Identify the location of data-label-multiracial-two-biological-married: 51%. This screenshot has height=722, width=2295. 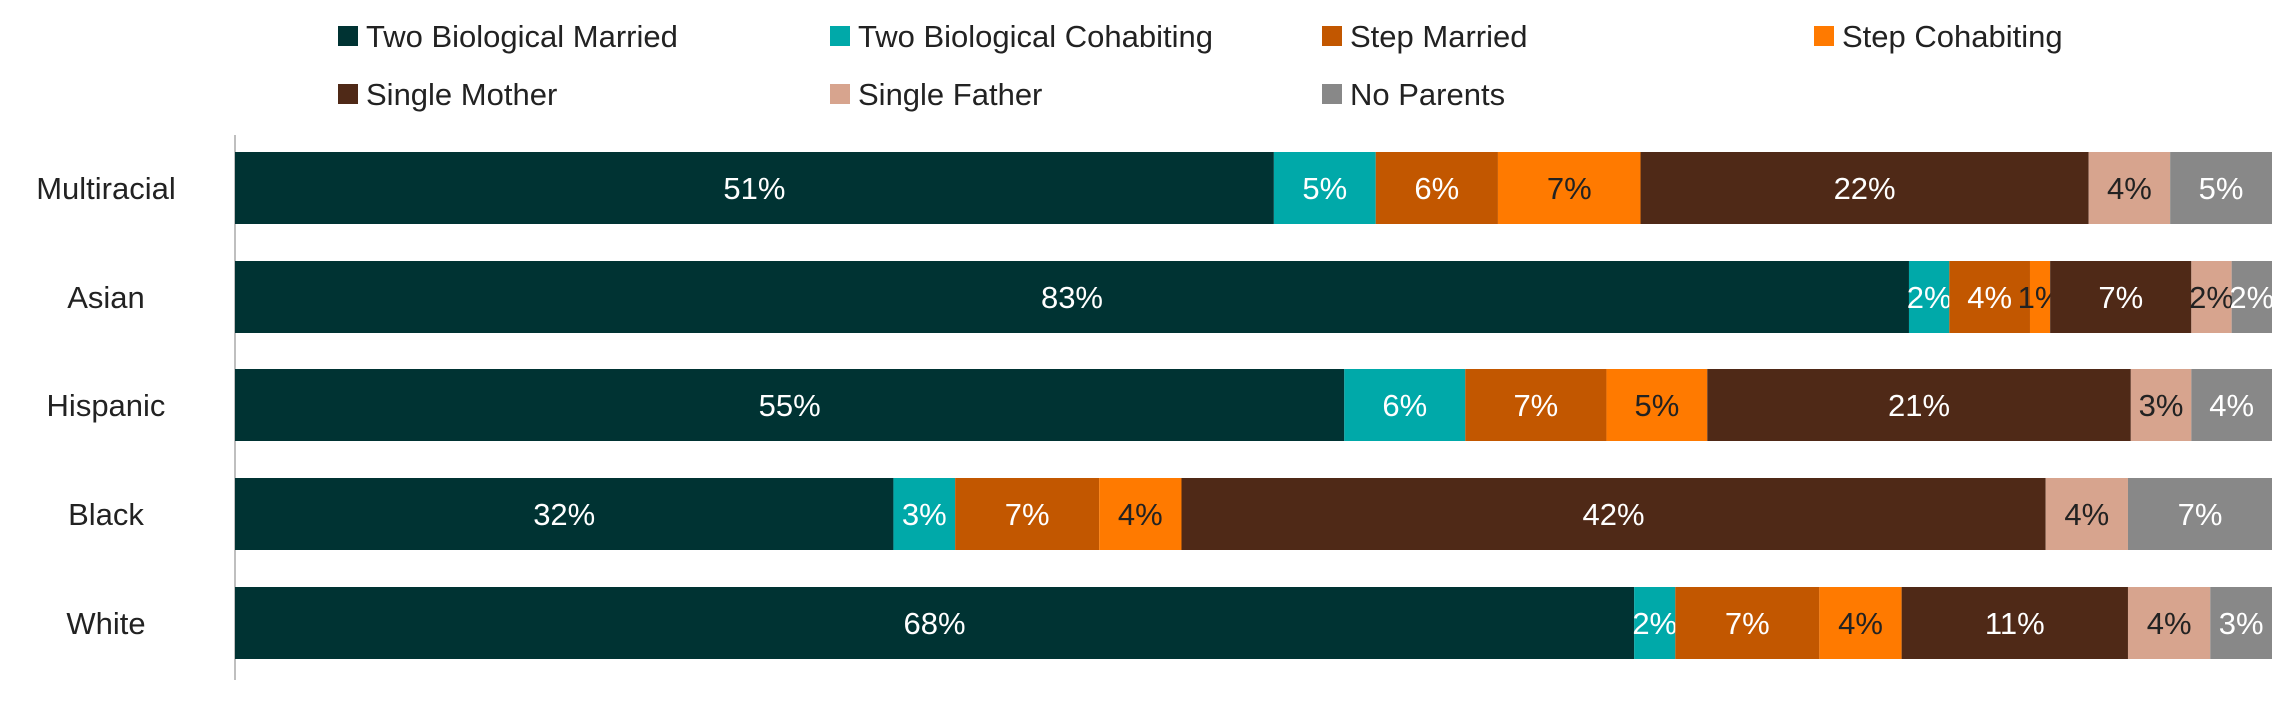
(754, 188).